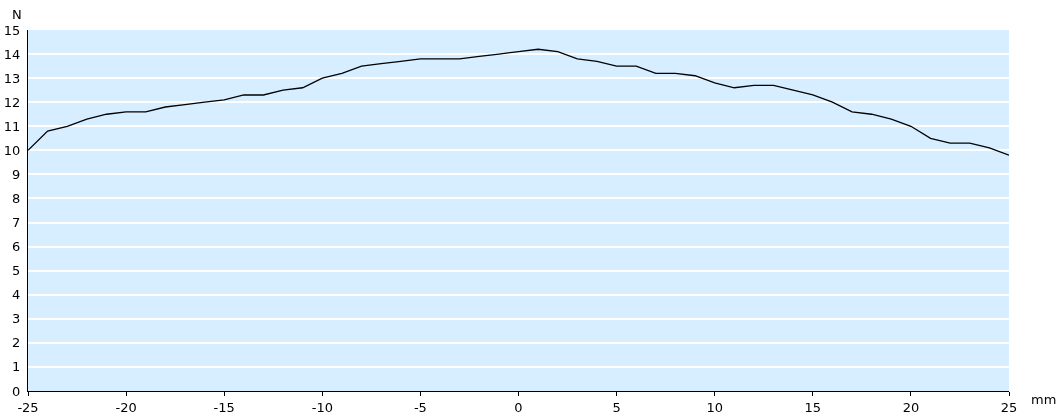 The image size is (1062, 418). I want to click on y-tick-label: 11, so click(12, 126).